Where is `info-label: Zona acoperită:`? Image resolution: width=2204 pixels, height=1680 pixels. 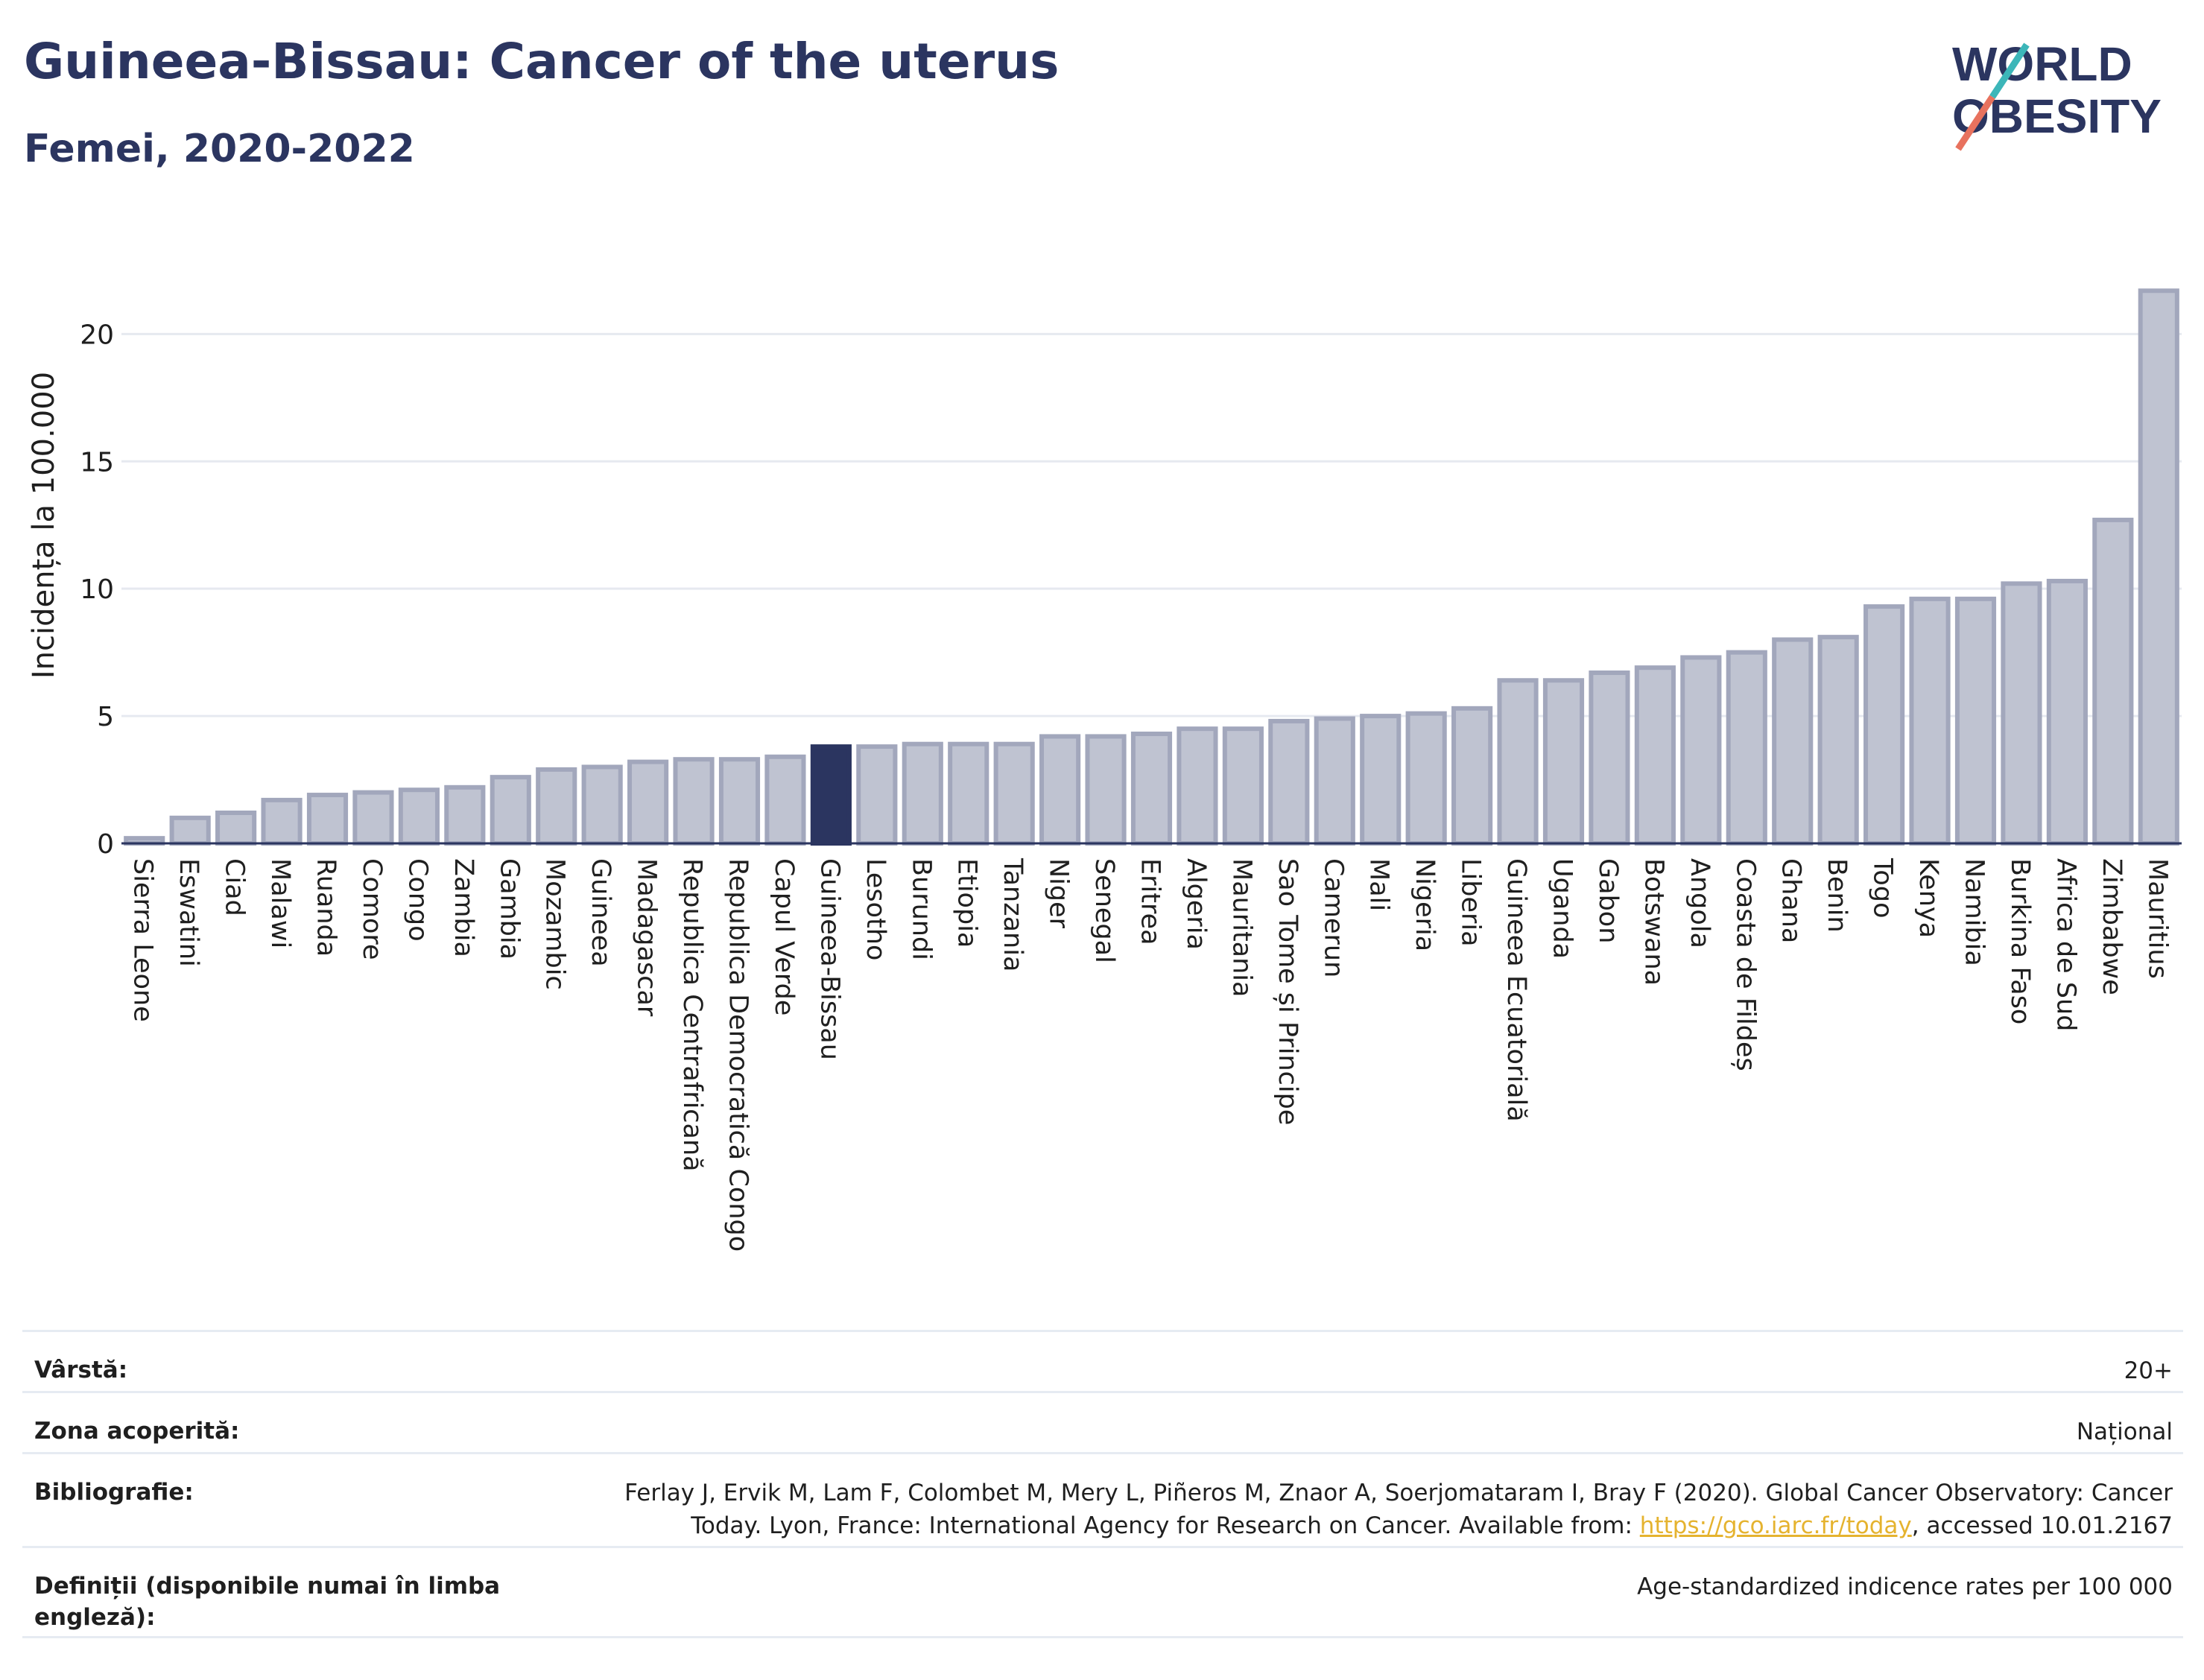 info-label: Zona acoperită: is located at coordinates (137, 1431).